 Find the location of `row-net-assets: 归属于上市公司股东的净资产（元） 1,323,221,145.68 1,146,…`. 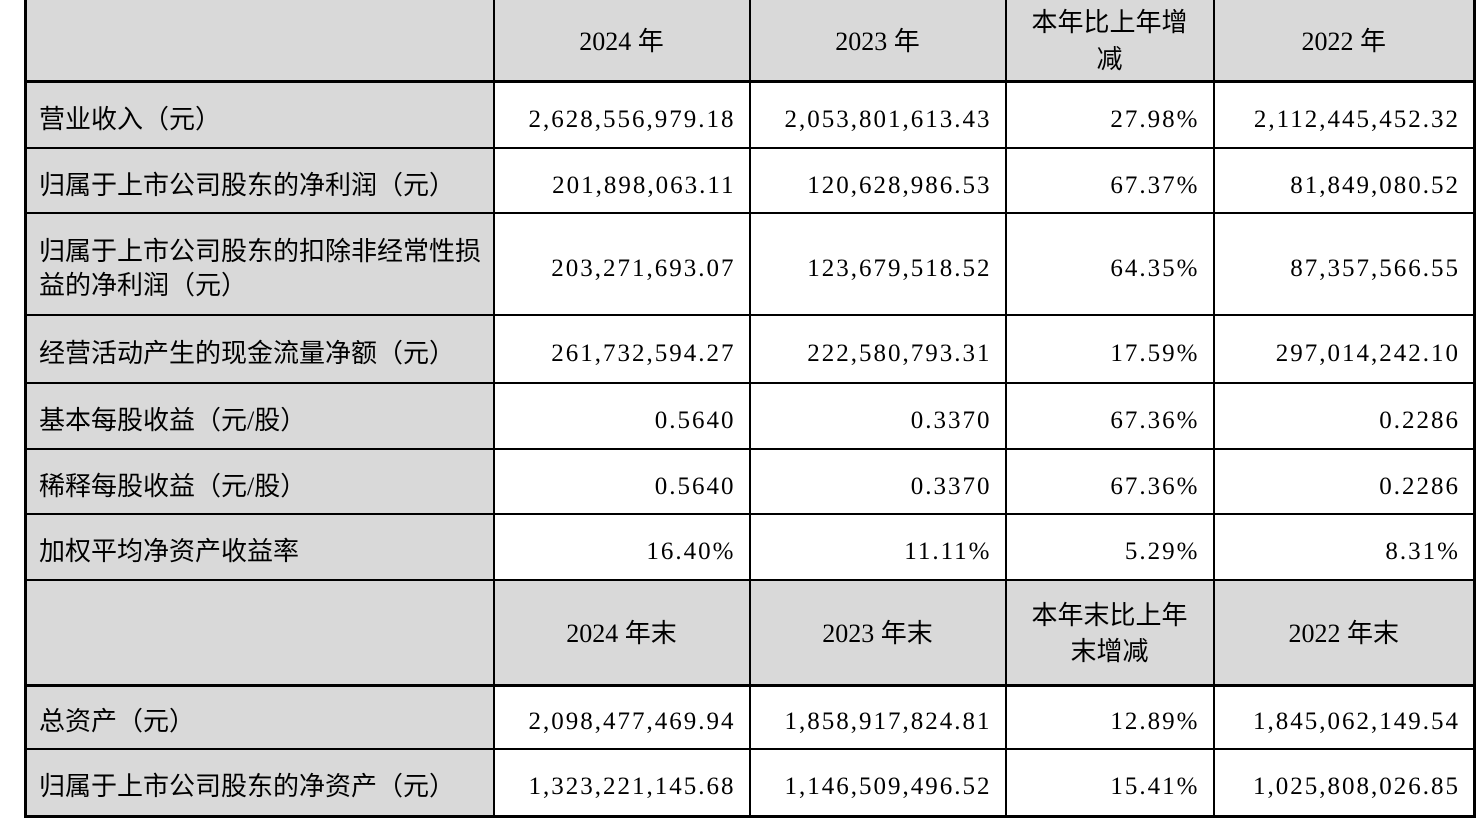

row-net-assets: 归属于上市公司股东的净资产（元） 1,323,221,145.68 1,146,… is located at coordinates (750, 782).